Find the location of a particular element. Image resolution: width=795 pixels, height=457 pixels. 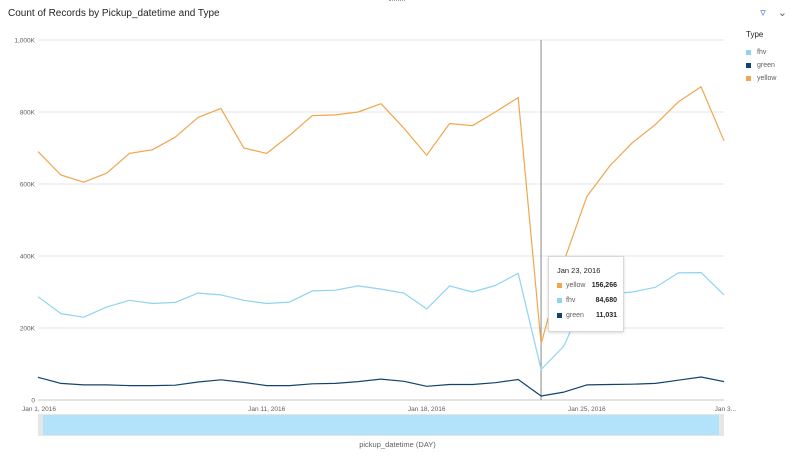

tooltip-row-yellow: yellow 156,266 is located at coordinates (587, 285).